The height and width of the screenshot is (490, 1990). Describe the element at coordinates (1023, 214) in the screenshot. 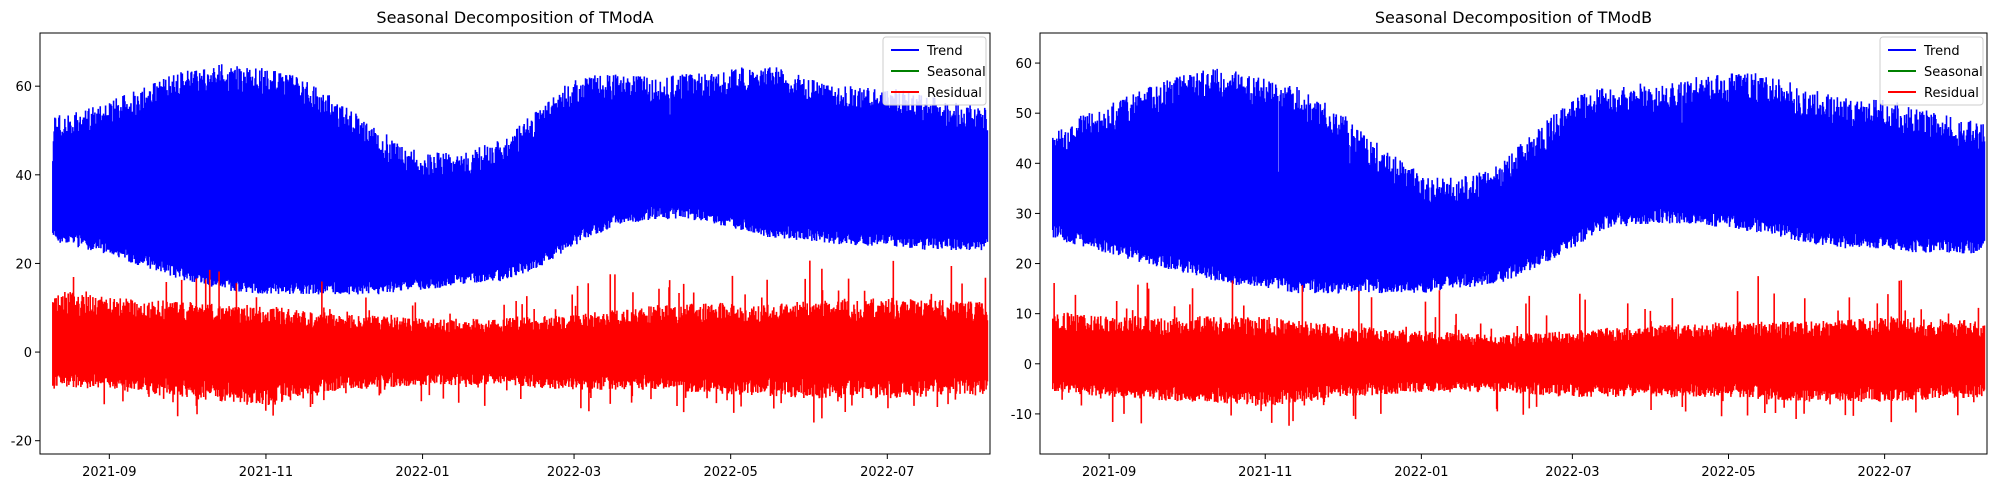

I see `y-tick-label: 30` at that location.